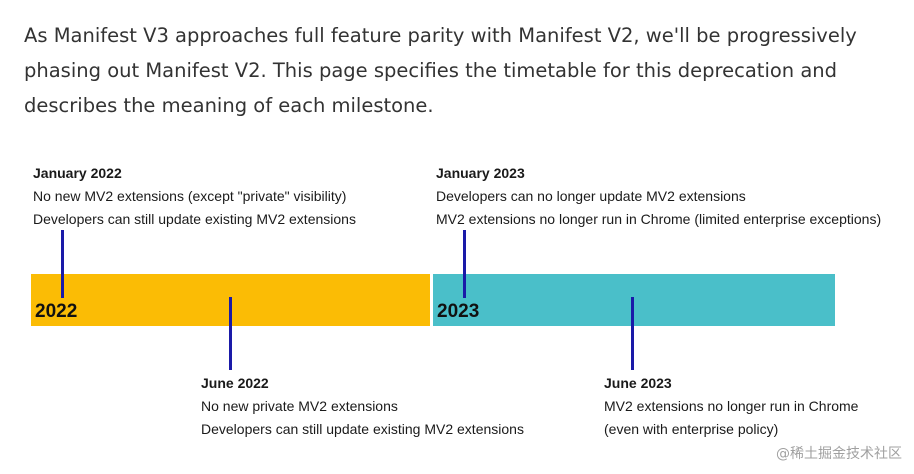  Describe the element at coordinates (839, 454) in the screenshot. I see `watermark: @稀土掘金技术社区` at that location.